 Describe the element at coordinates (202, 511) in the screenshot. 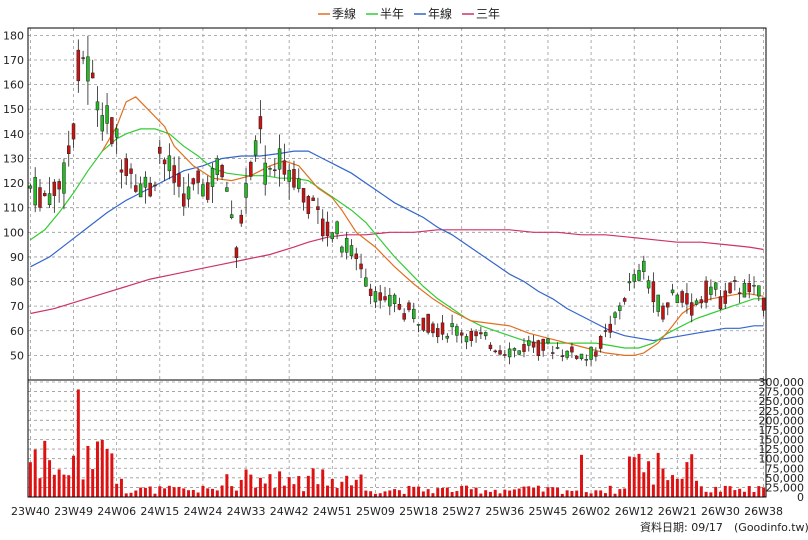

I see `x-tick-label: 24W24` at that location.